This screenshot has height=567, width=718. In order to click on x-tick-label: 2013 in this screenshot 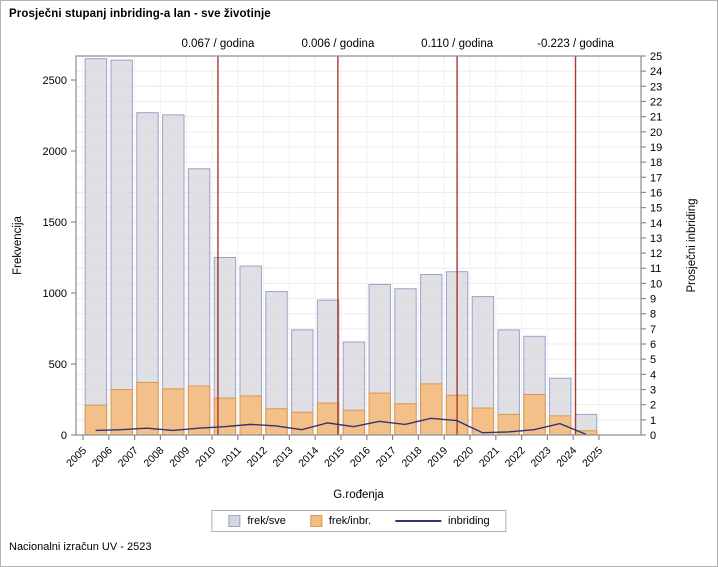, I will do `click(283, 457)`.